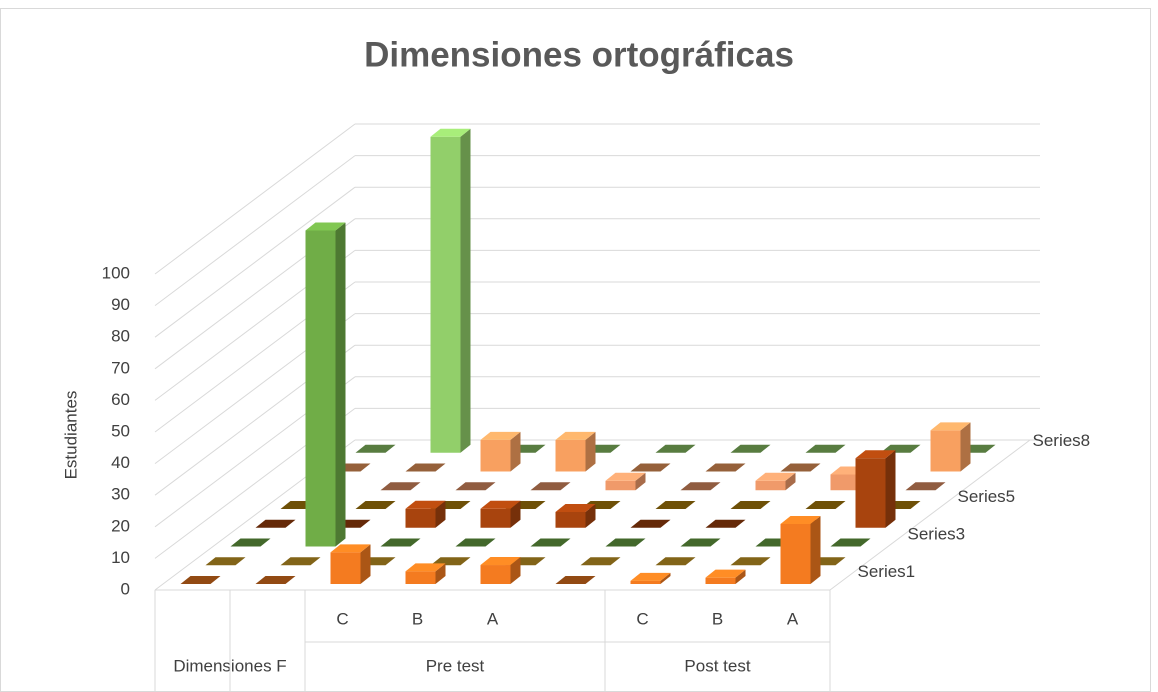 The image size is (1158, 692). Describe the element at coordinates (987, 496) in the screenshot. I see `series-label: Series5` at that location.